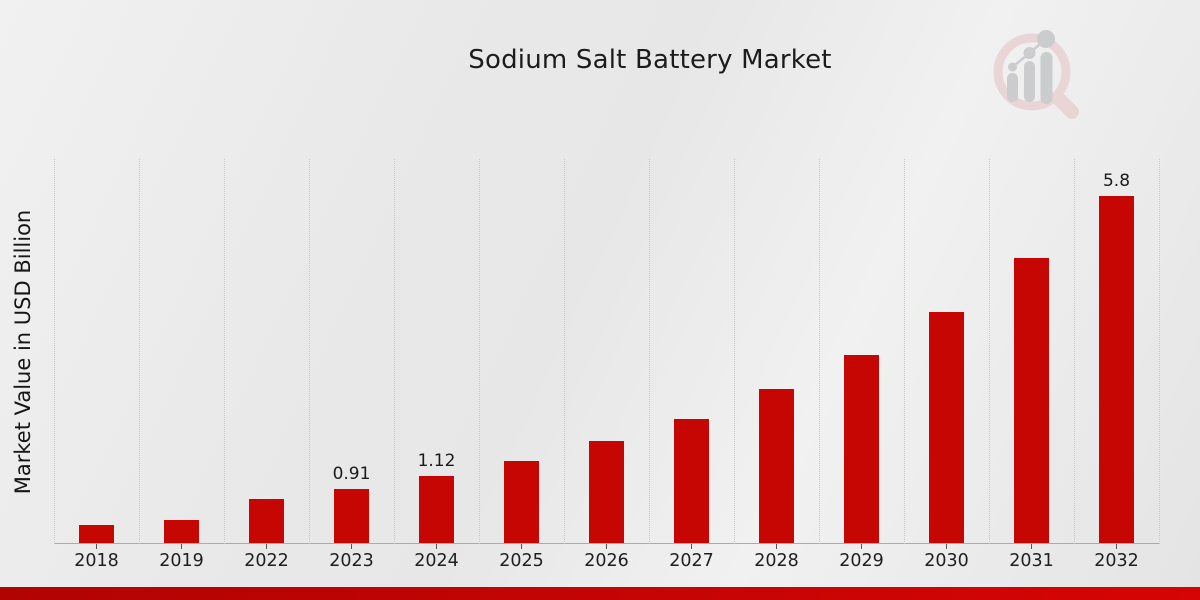 This screenshot has width=1200, height=600. I want to click on x-tick-label: 2024, so click(436, 561).